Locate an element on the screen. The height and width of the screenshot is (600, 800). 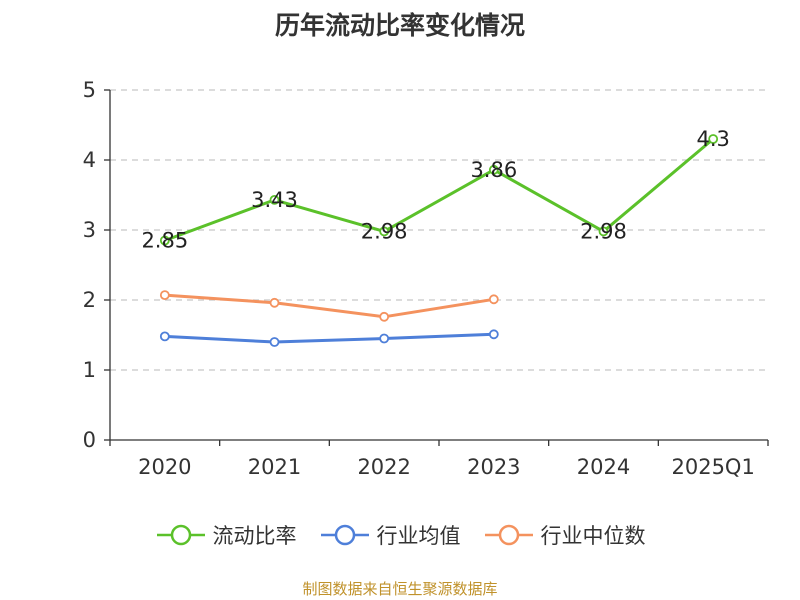
x-tick-label: 2020 is located at coordinates (164, 467).